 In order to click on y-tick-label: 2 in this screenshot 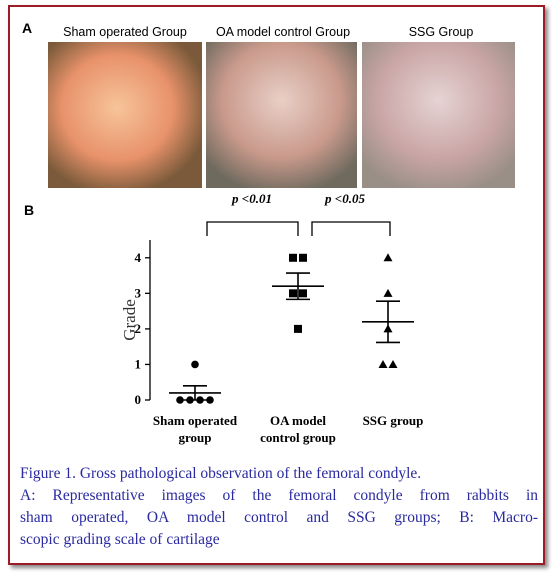, I will do `click(138, 328)`.